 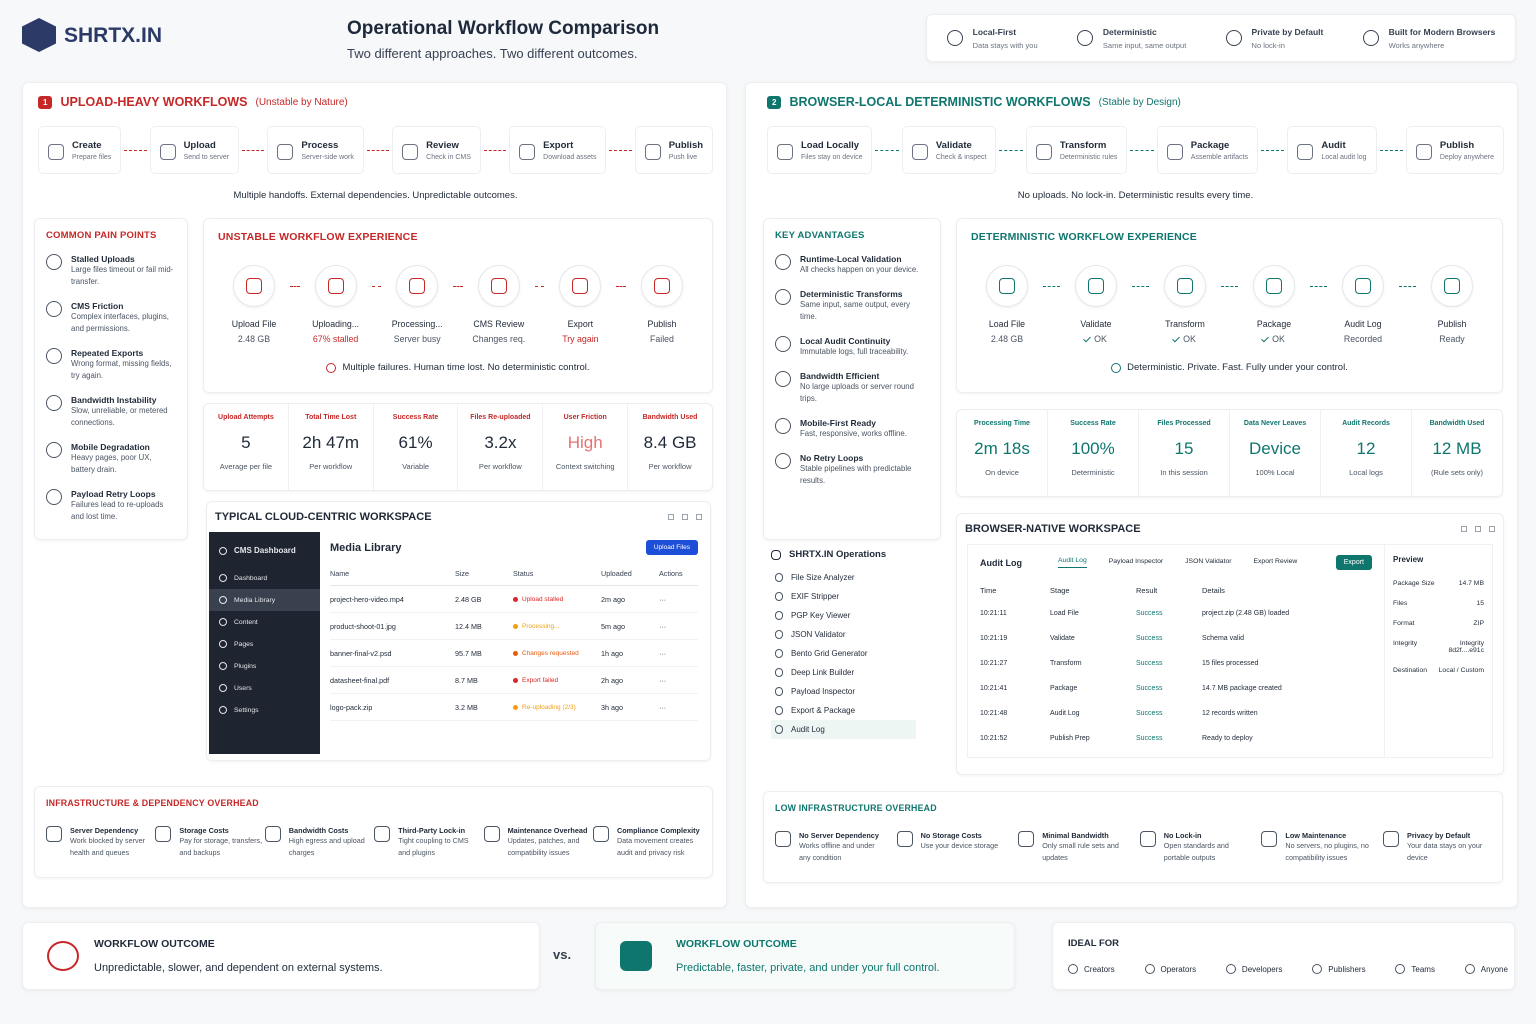 What do you see at coordinates (448, 157) in the screenshot?
I see `step-desc: Check in CMS` at bounding box center [448, 157].